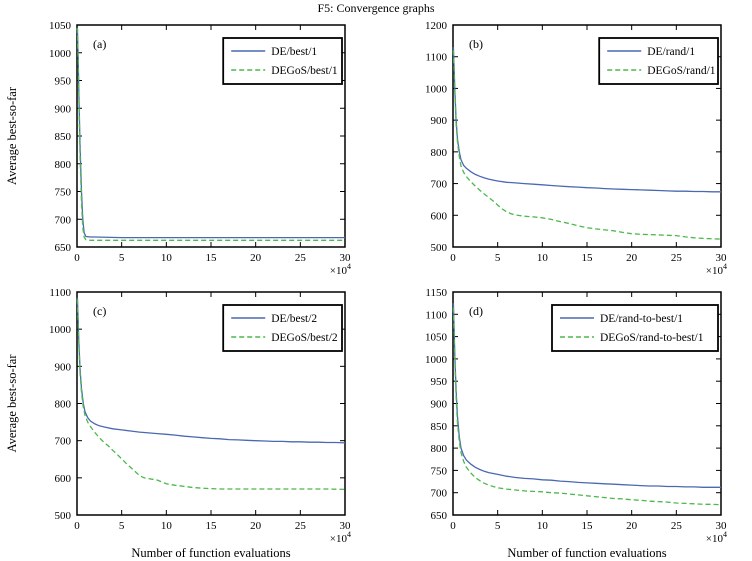  Describe the element at coordinates (476, 311) in the screenshot. I see `subplot-label: (d)` at that location.